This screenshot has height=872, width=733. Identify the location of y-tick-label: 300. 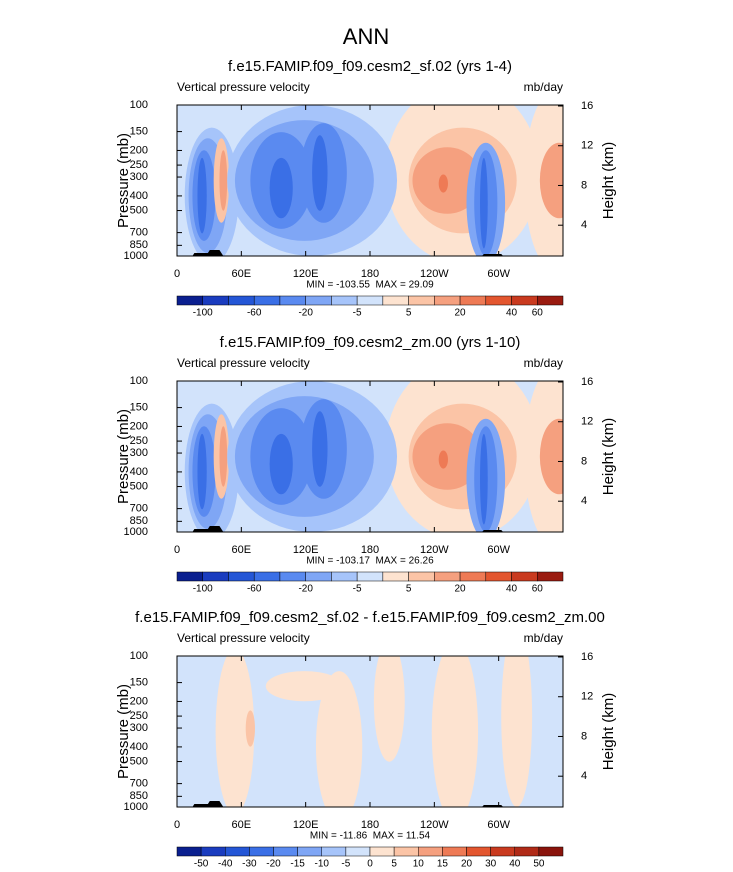
(139, 177).